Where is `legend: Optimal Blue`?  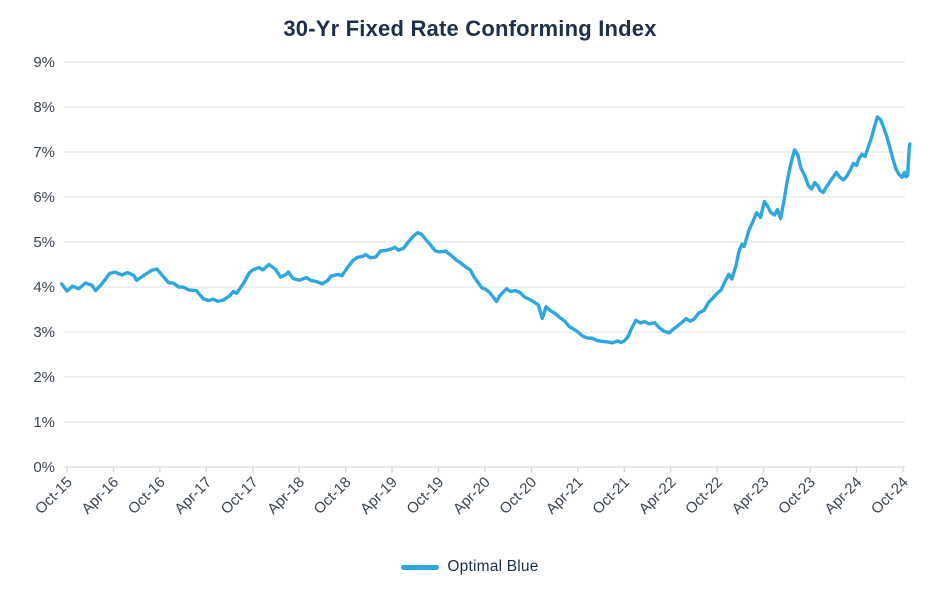
legend: Optimal Blue is located at coordinates (470, 567).